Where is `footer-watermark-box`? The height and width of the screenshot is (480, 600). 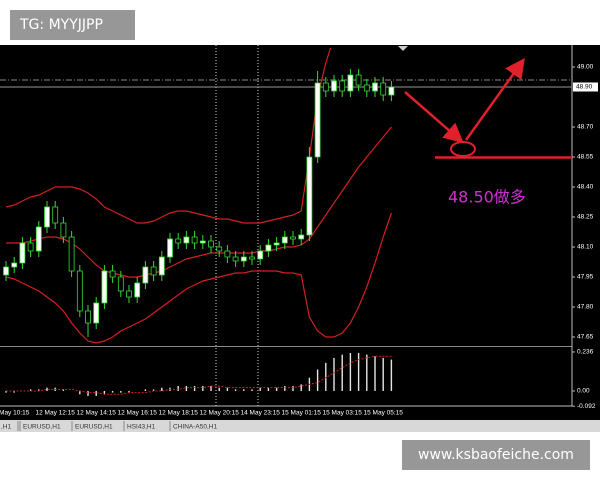
footer-watermark-box is located at coordinates (496, 455).